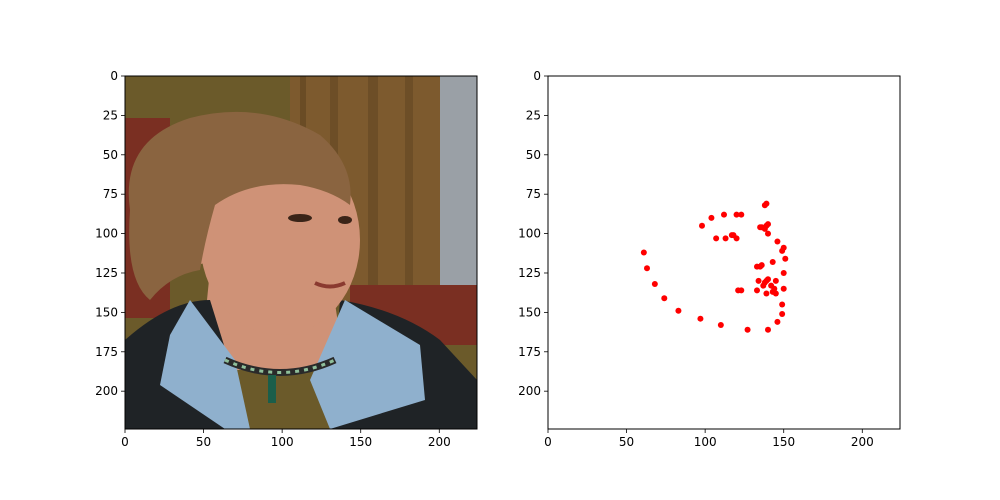  I want to click on right-x-tick-label: 150, so click(783, 442).